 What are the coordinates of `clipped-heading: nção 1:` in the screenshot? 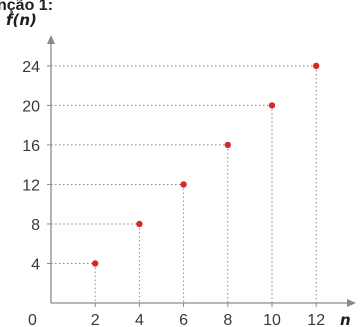 It's located at (26, 7).